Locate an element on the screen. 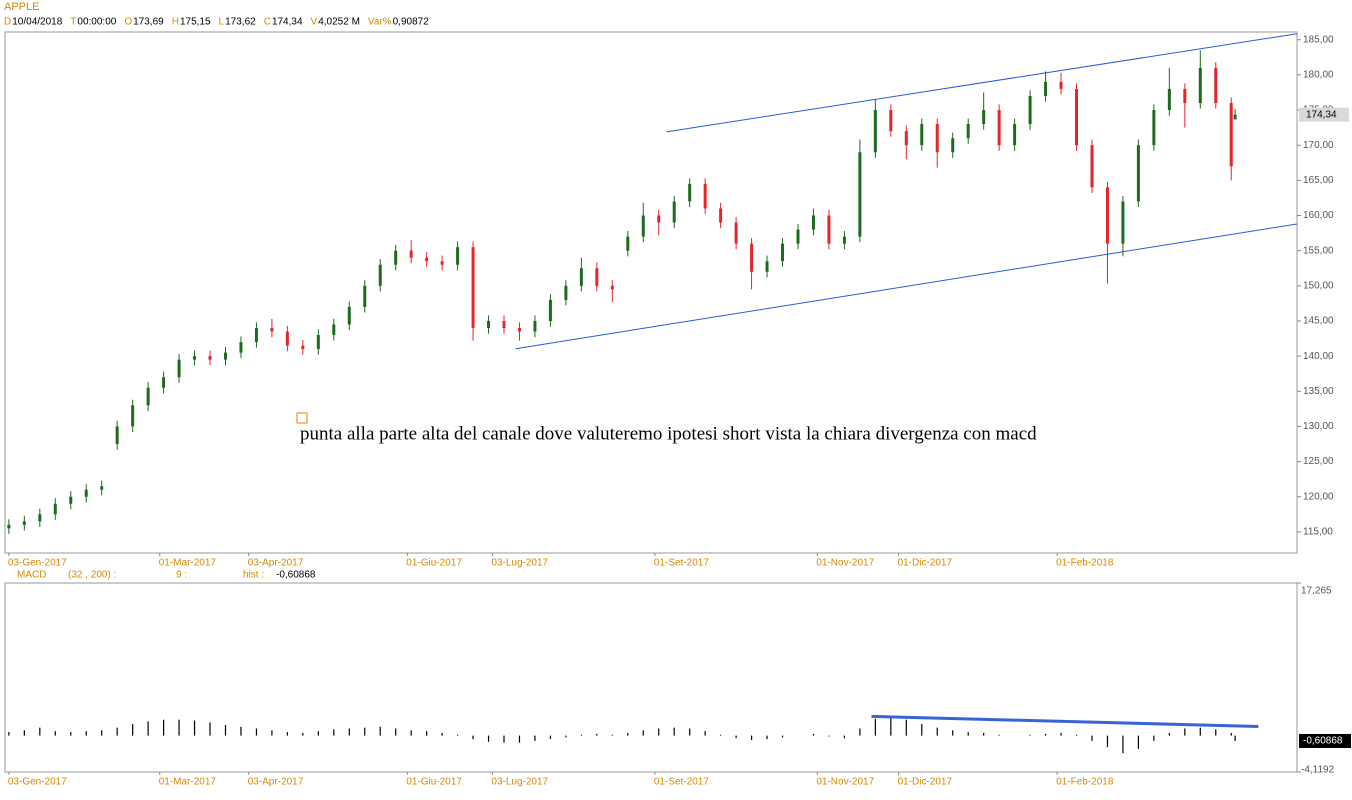 This screenshot has height=800, width=1352. field-key: D is located at coordinates (7, 22).